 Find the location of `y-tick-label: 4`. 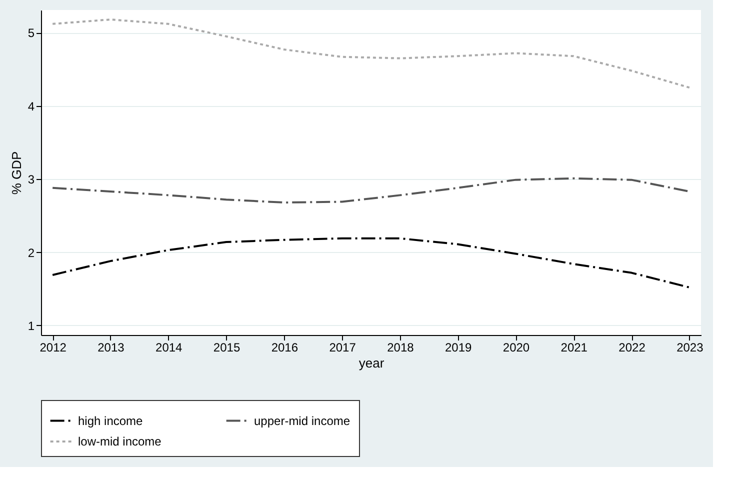

y-tick-label: 4 is located at coordinates (31, 106).